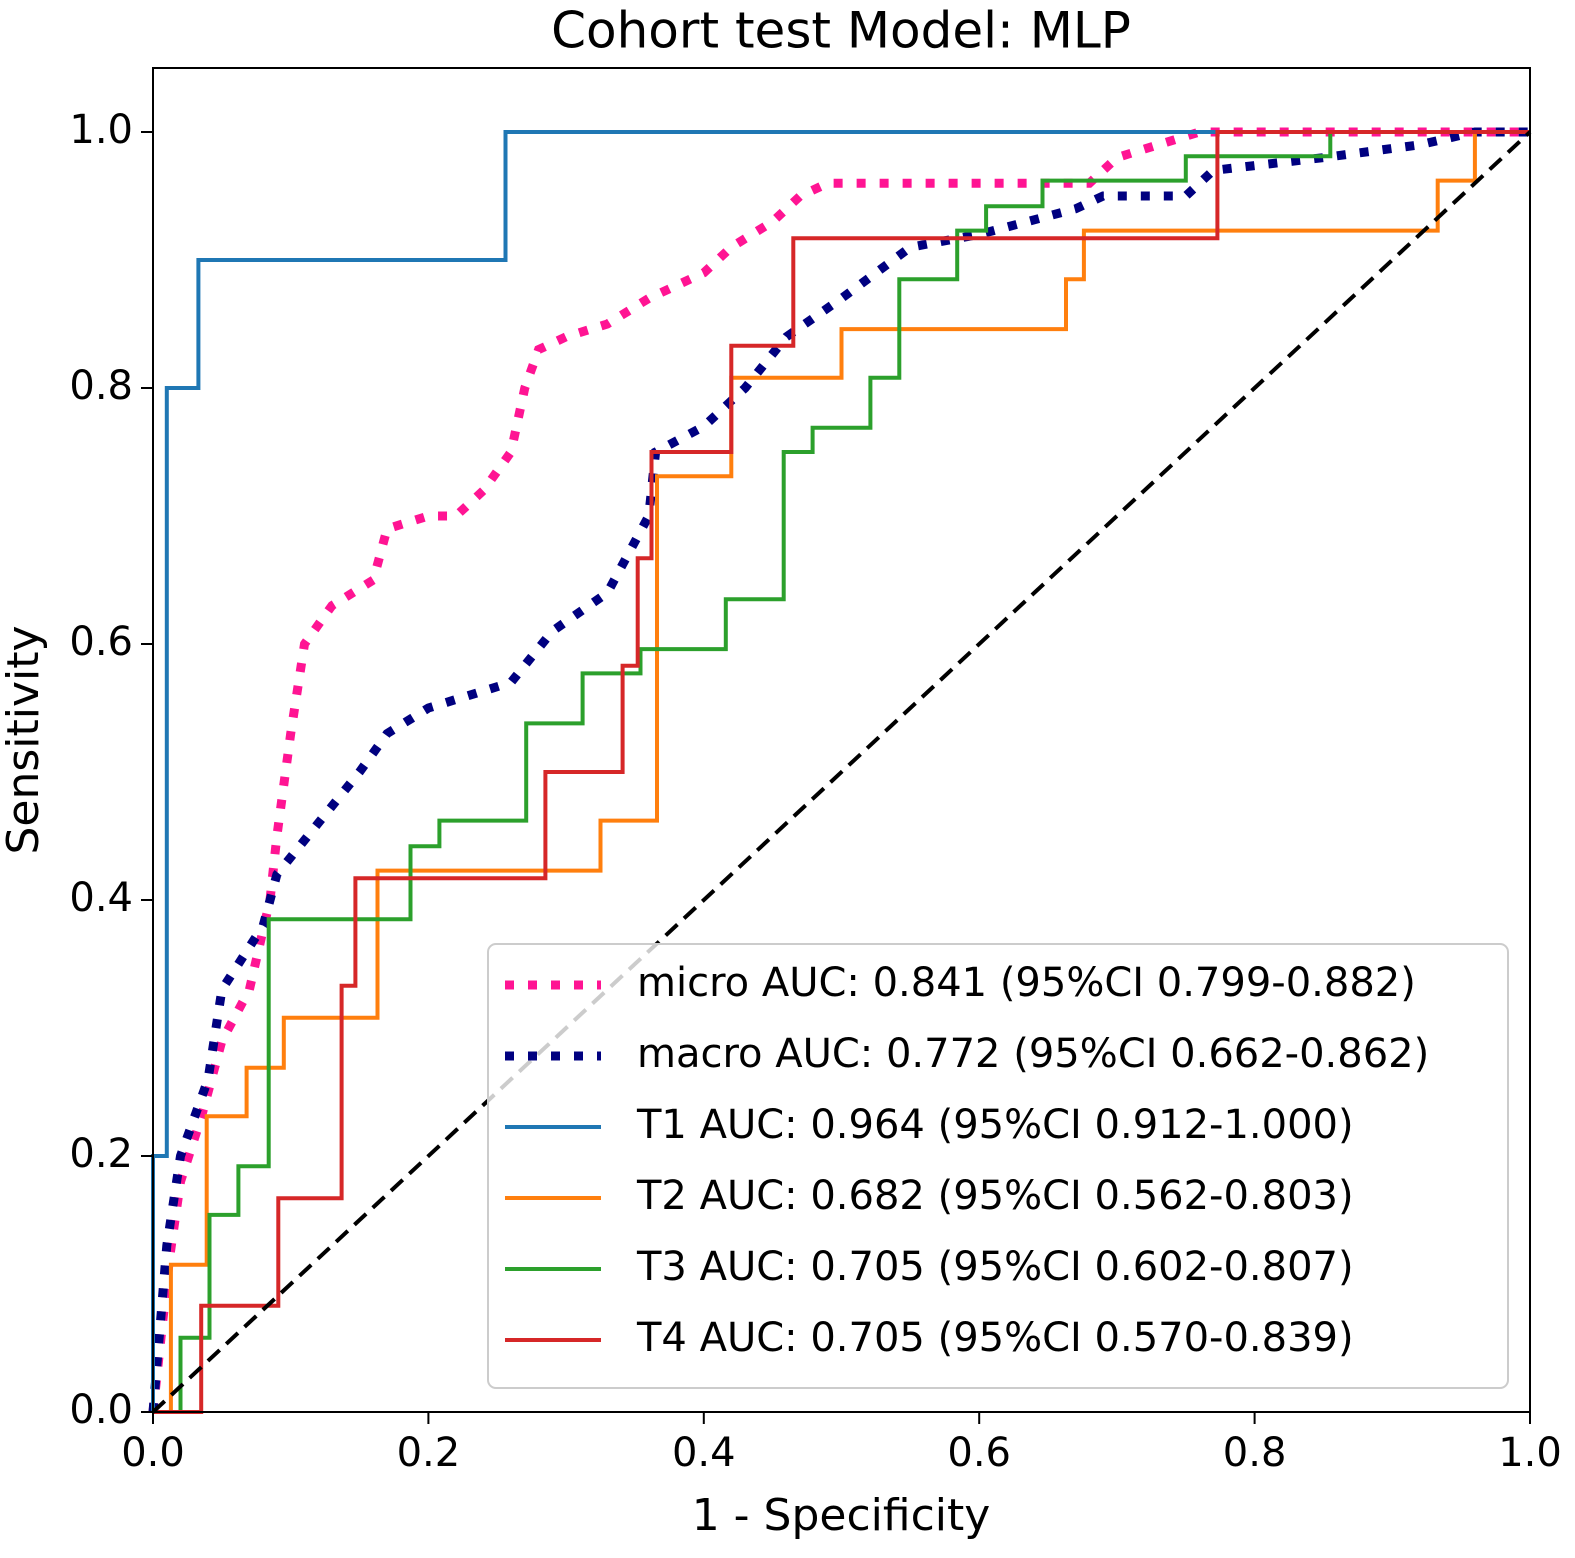 The height and width of the screenshot is (1558, 1575). What do you see at coordinates (101, 1154) in the screenshot?
I see `y-tick-label: 0.2` at bounding box center [101, 1154].